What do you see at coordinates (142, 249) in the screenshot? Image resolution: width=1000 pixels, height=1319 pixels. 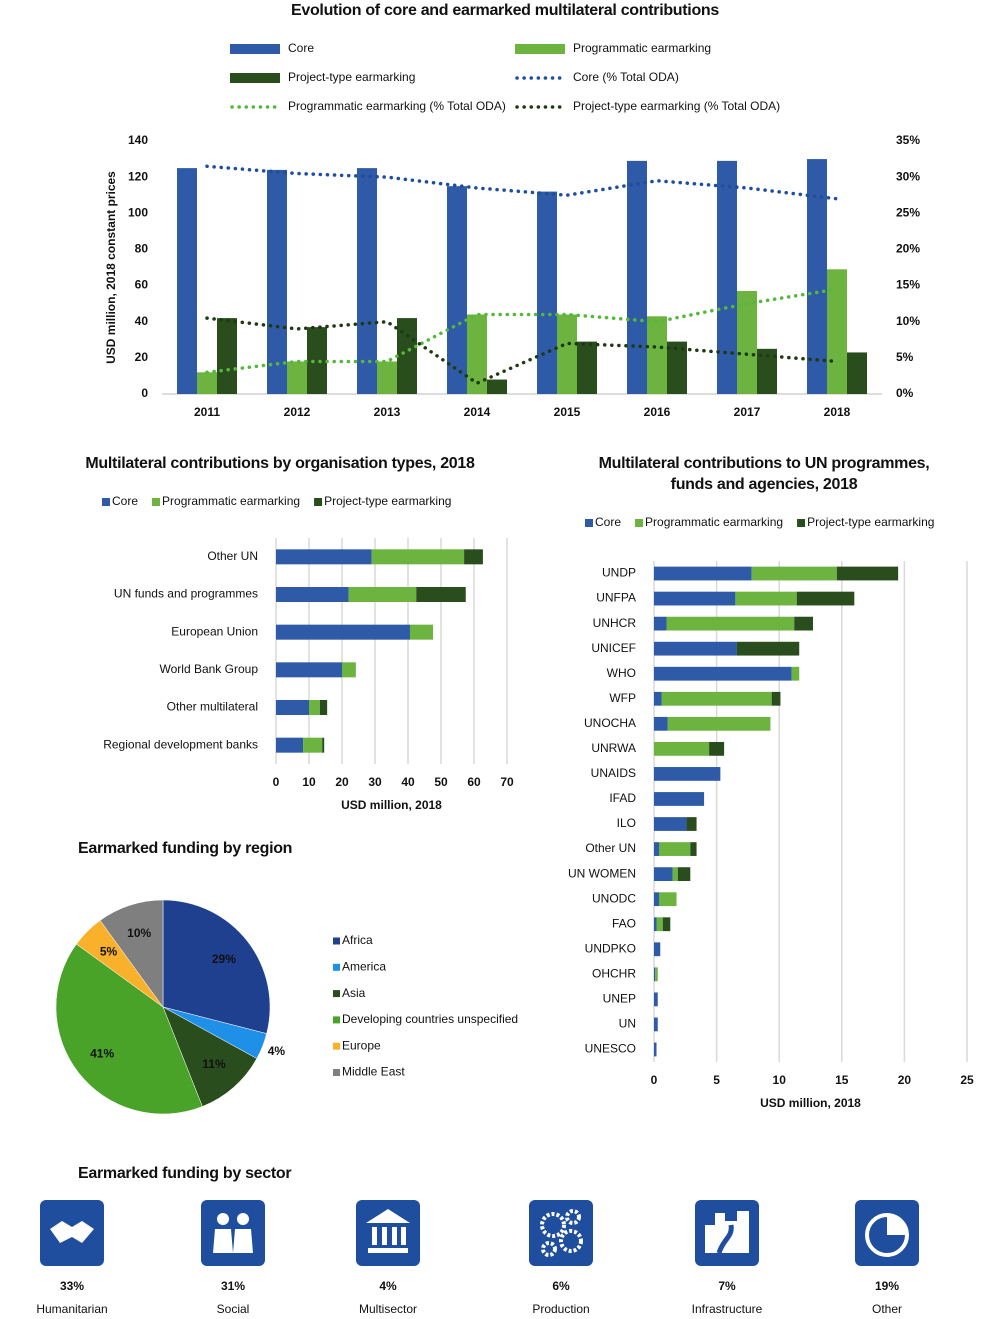 I see `y-tick-label: 80` at bounding box center [142, 249].